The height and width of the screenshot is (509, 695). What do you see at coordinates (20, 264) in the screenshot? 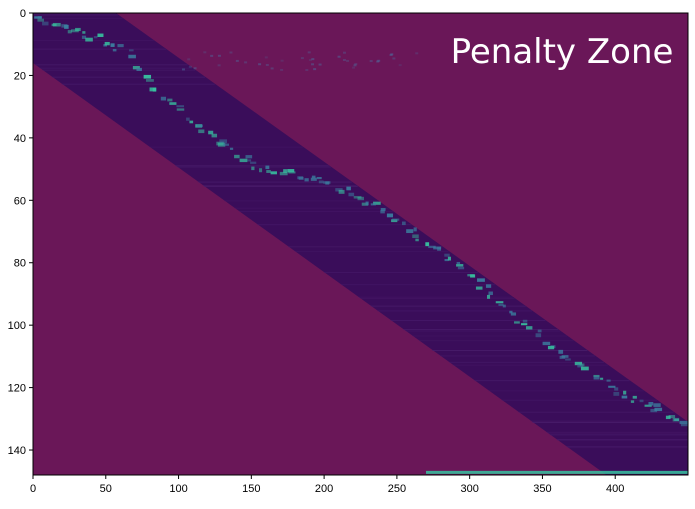
I see `y-tick-label: 80` at bounding box center [20, 264].